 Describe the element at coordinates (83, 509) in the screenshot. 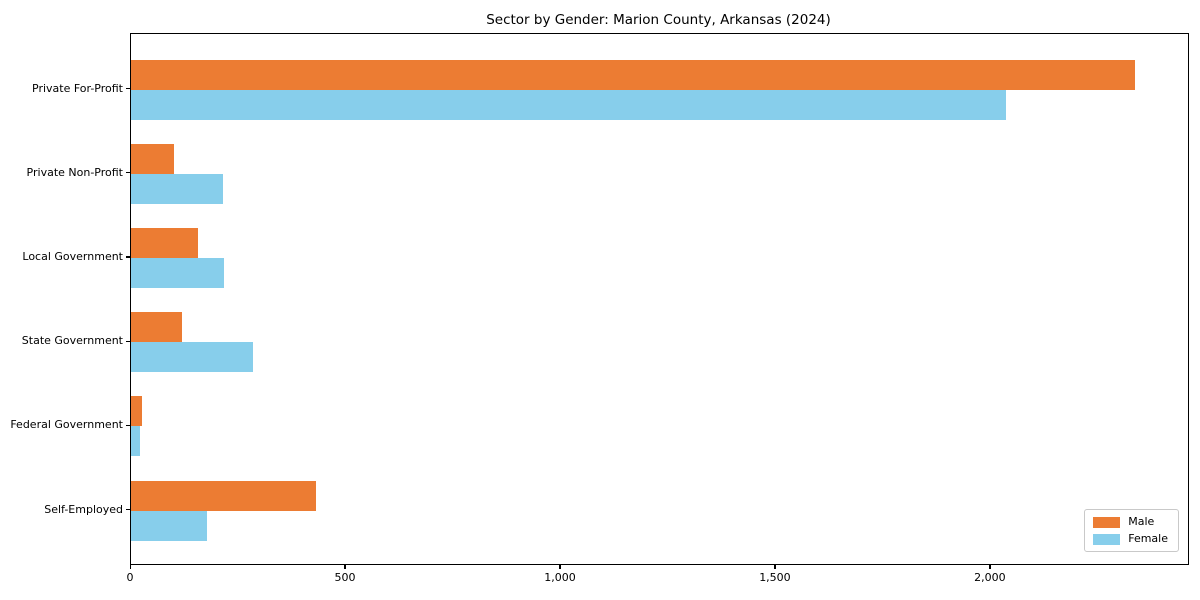

I see `y-tick-label-self-employed: Self-Employed` at that location.